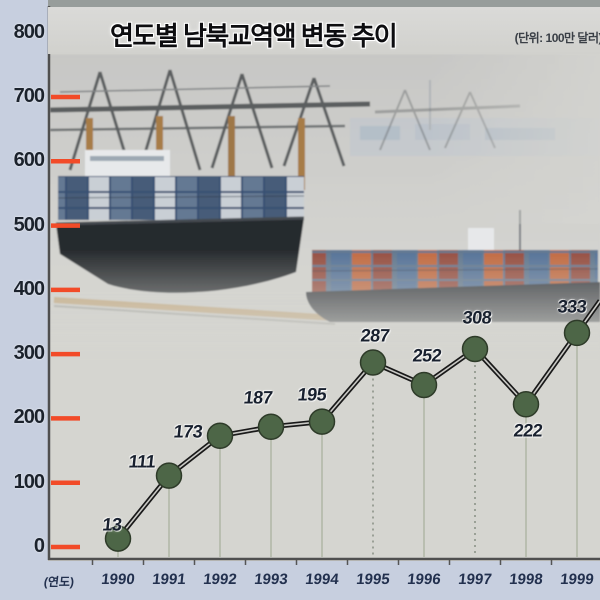 Image resolution: width=600 pixels, height=600 pixels. I want to click on value-label: 13, so click(112, 524).